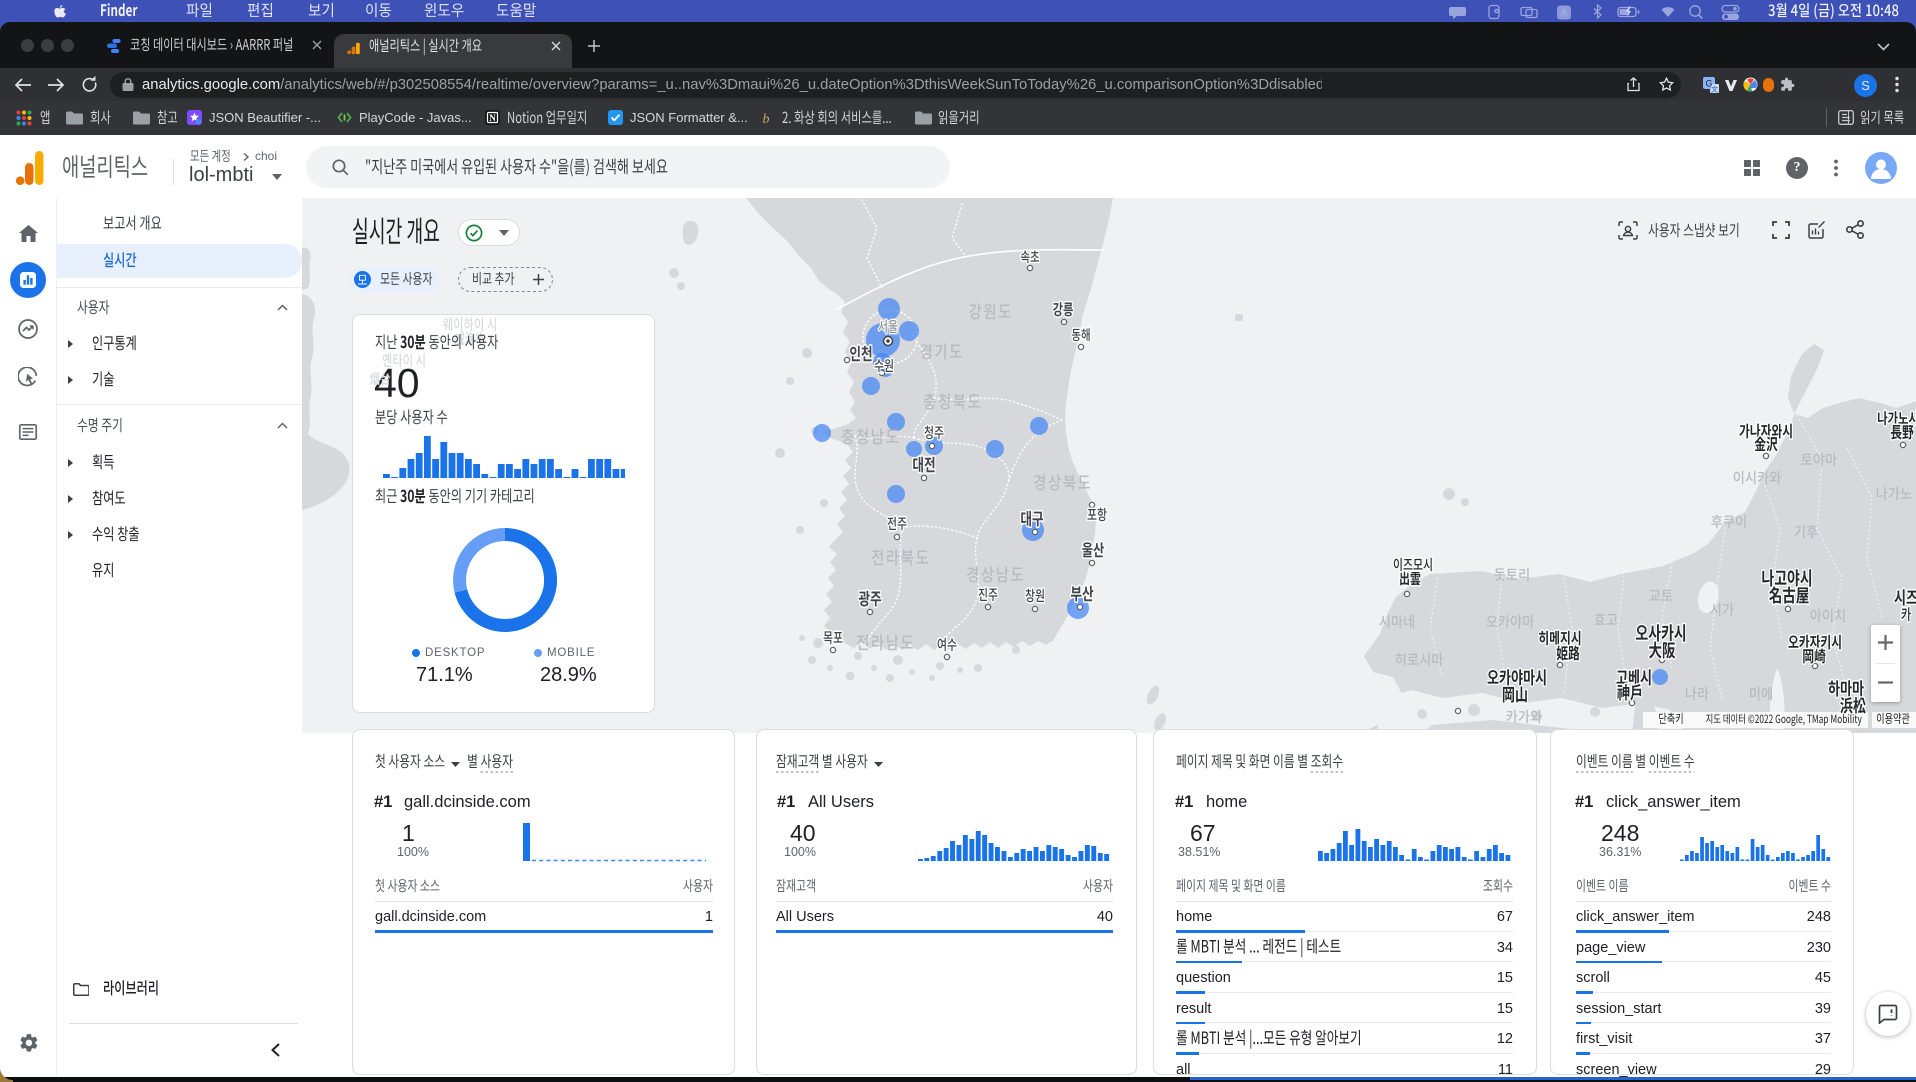  Describe the element at coordinates (766, 118) in the screenshot. I see `svg-text: b` at that location.